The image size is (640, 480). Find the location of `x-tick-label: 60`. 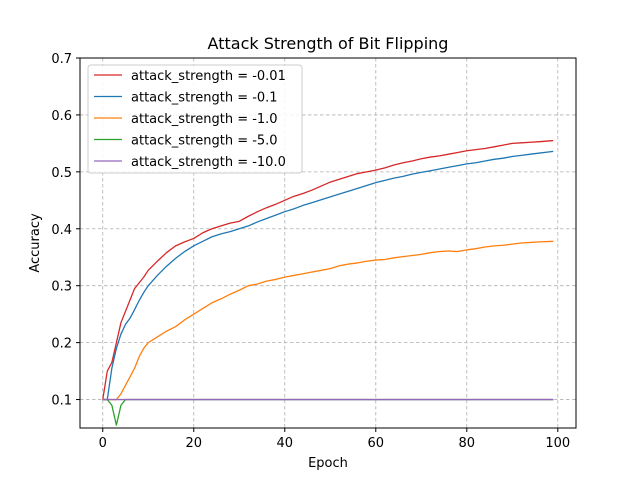

x-tick-label: 60 is located at coordinates (376, 443).